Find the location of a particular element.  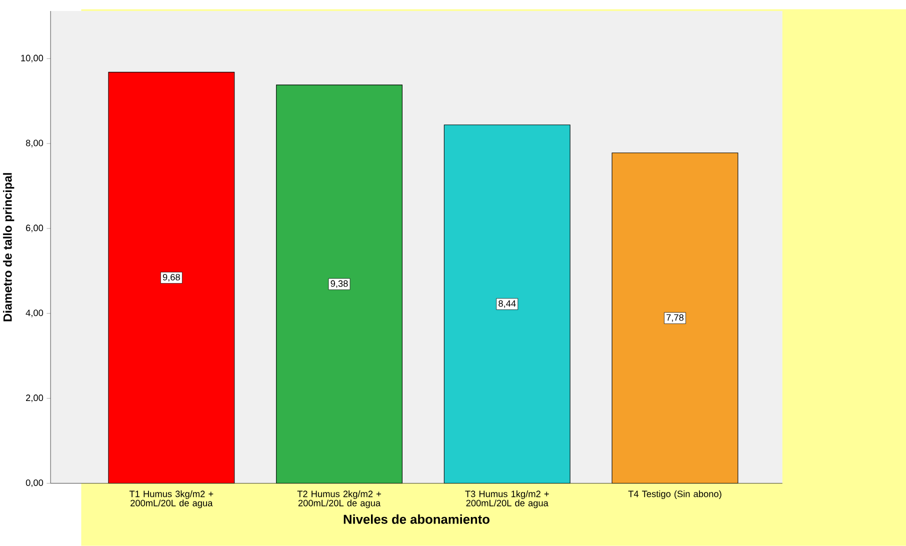

y-tick-label: 10,00 is located at coordinates (32, 58).